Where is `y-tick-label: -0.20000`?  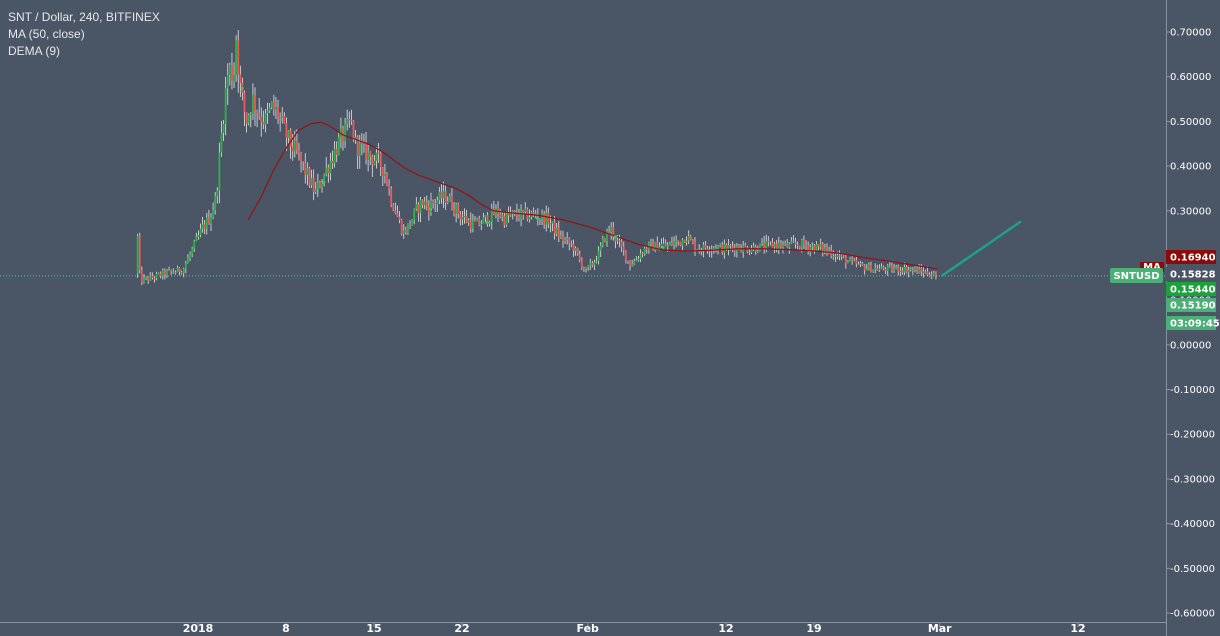
y-tick-label: -0.20000 is located at coordinates (1192, 435).